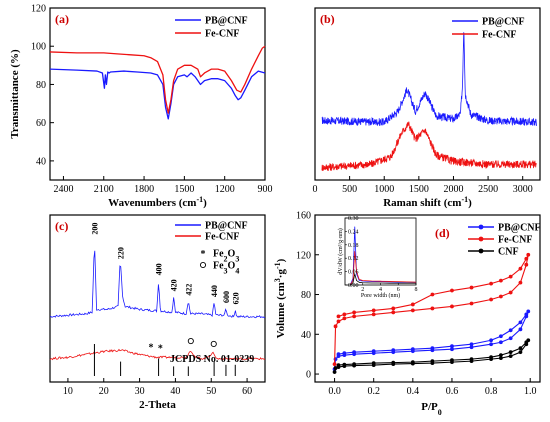 This screenshot has width=550, height=422. What do you see at coordinates (431, 409) in the screenshot?
I see `panel-d-xlabel: P/P0` at bounding box center [431, 409].